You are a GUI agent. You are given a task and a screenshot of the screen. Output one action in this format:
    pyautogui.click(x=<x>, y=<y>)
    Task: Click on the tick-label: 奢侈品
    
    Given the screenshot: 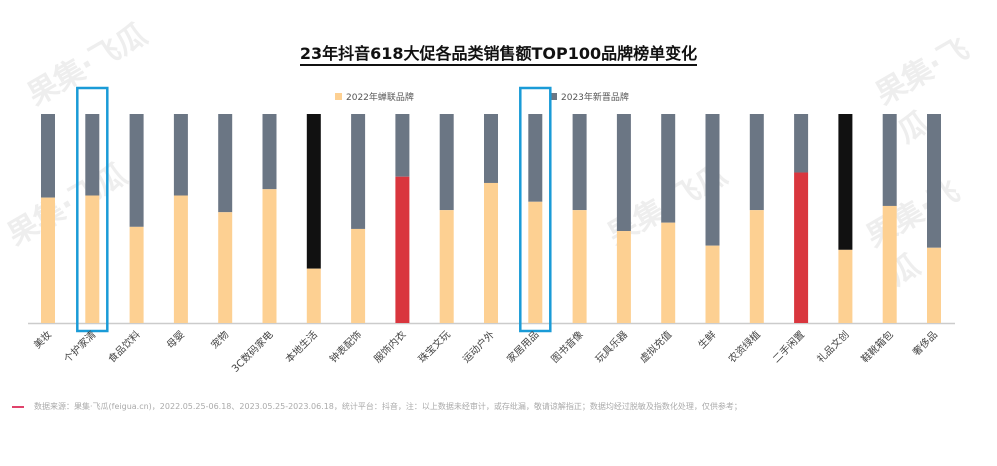 What is the action you would take?
    pyautogui.click(x=925, y=343)
    